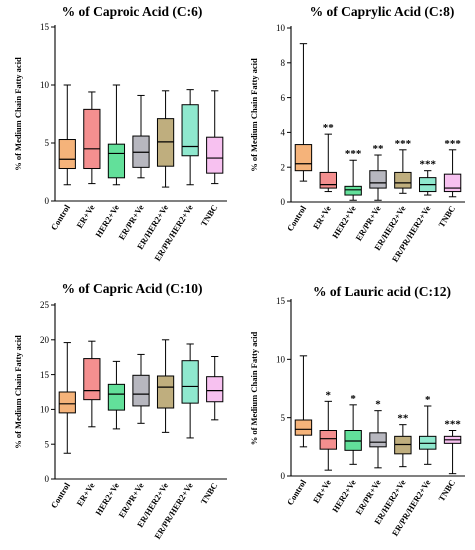 The height and width of the screenshot is (550, 475). Describe the element at coordinates (382, 11) in the screenshot. I see `chart-title: % of Caprylic Acid (C:8)` at that location.